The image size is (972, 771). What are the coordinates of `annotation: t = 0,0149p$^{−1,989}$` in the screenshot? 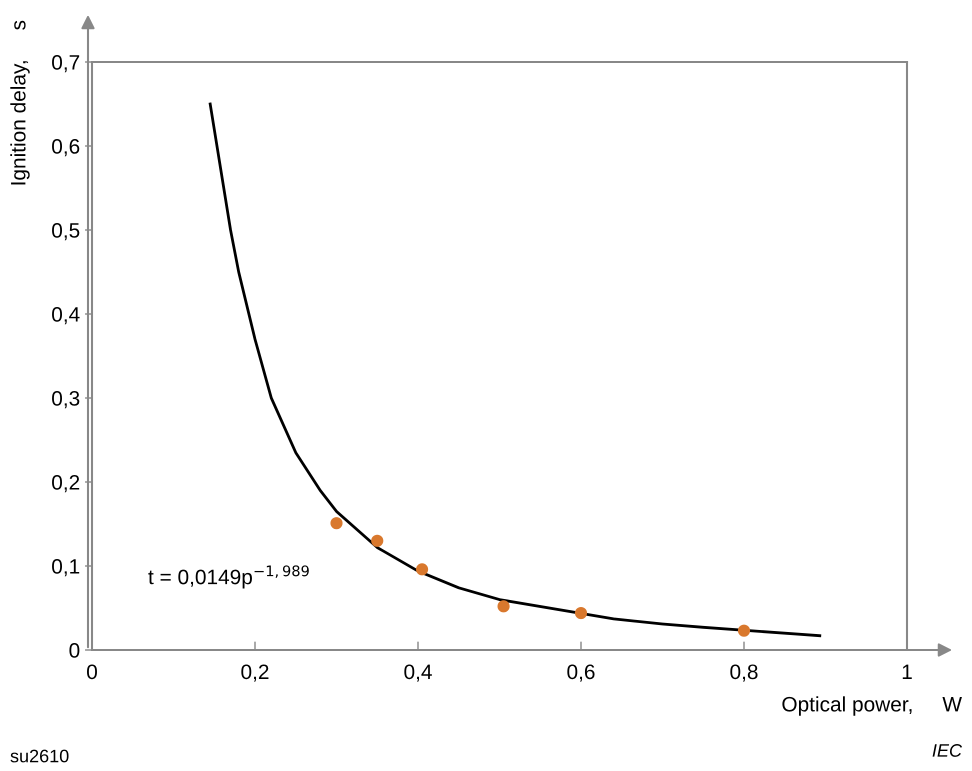 It's located at (228, 576).